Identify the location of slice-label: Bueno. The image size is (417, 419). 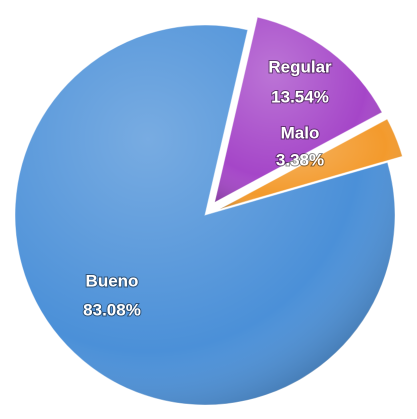
(112, 280).